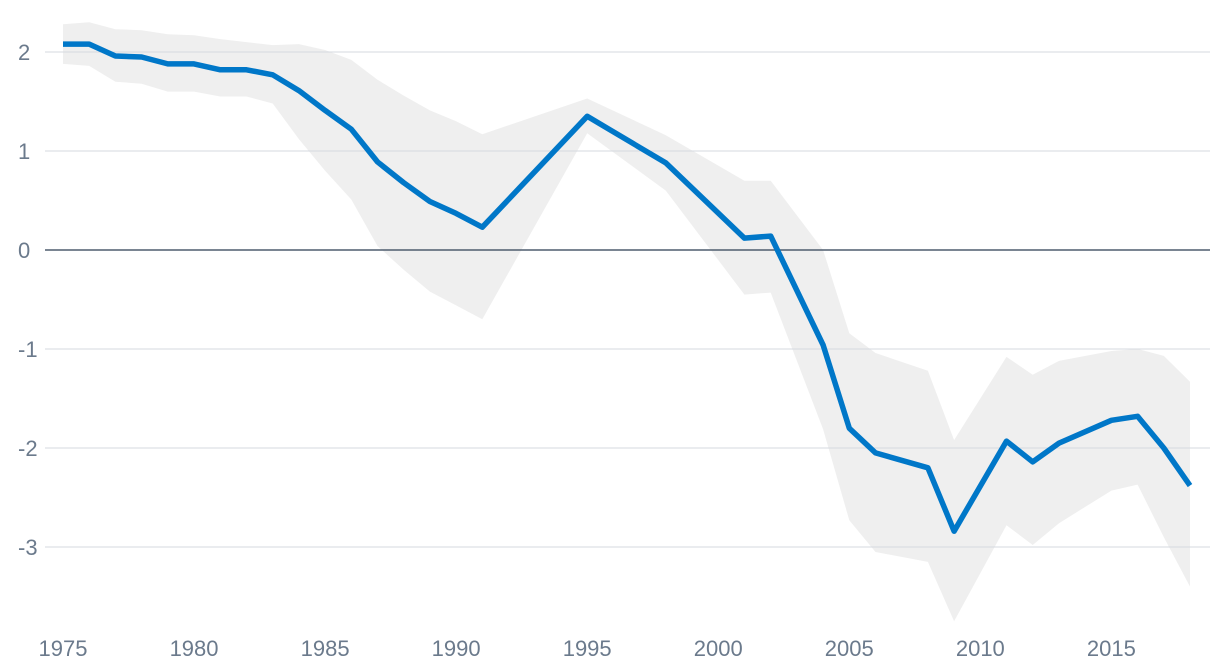 The image size is (1220, 668). I want to click on y-tick-label: 2, so click(24, 52).